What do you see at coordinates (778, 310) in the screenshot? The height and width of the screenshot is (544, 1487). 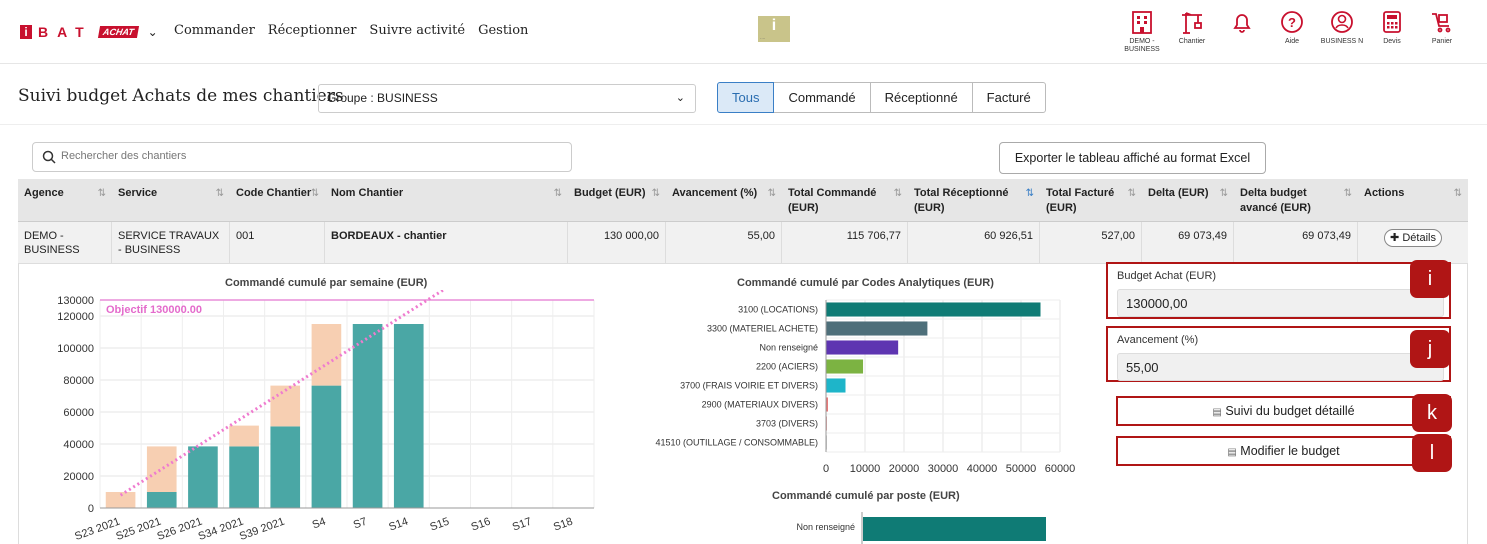 I see `y-tick-label: 3100 (LOCATIONS)` at bounding box center [778, 310].